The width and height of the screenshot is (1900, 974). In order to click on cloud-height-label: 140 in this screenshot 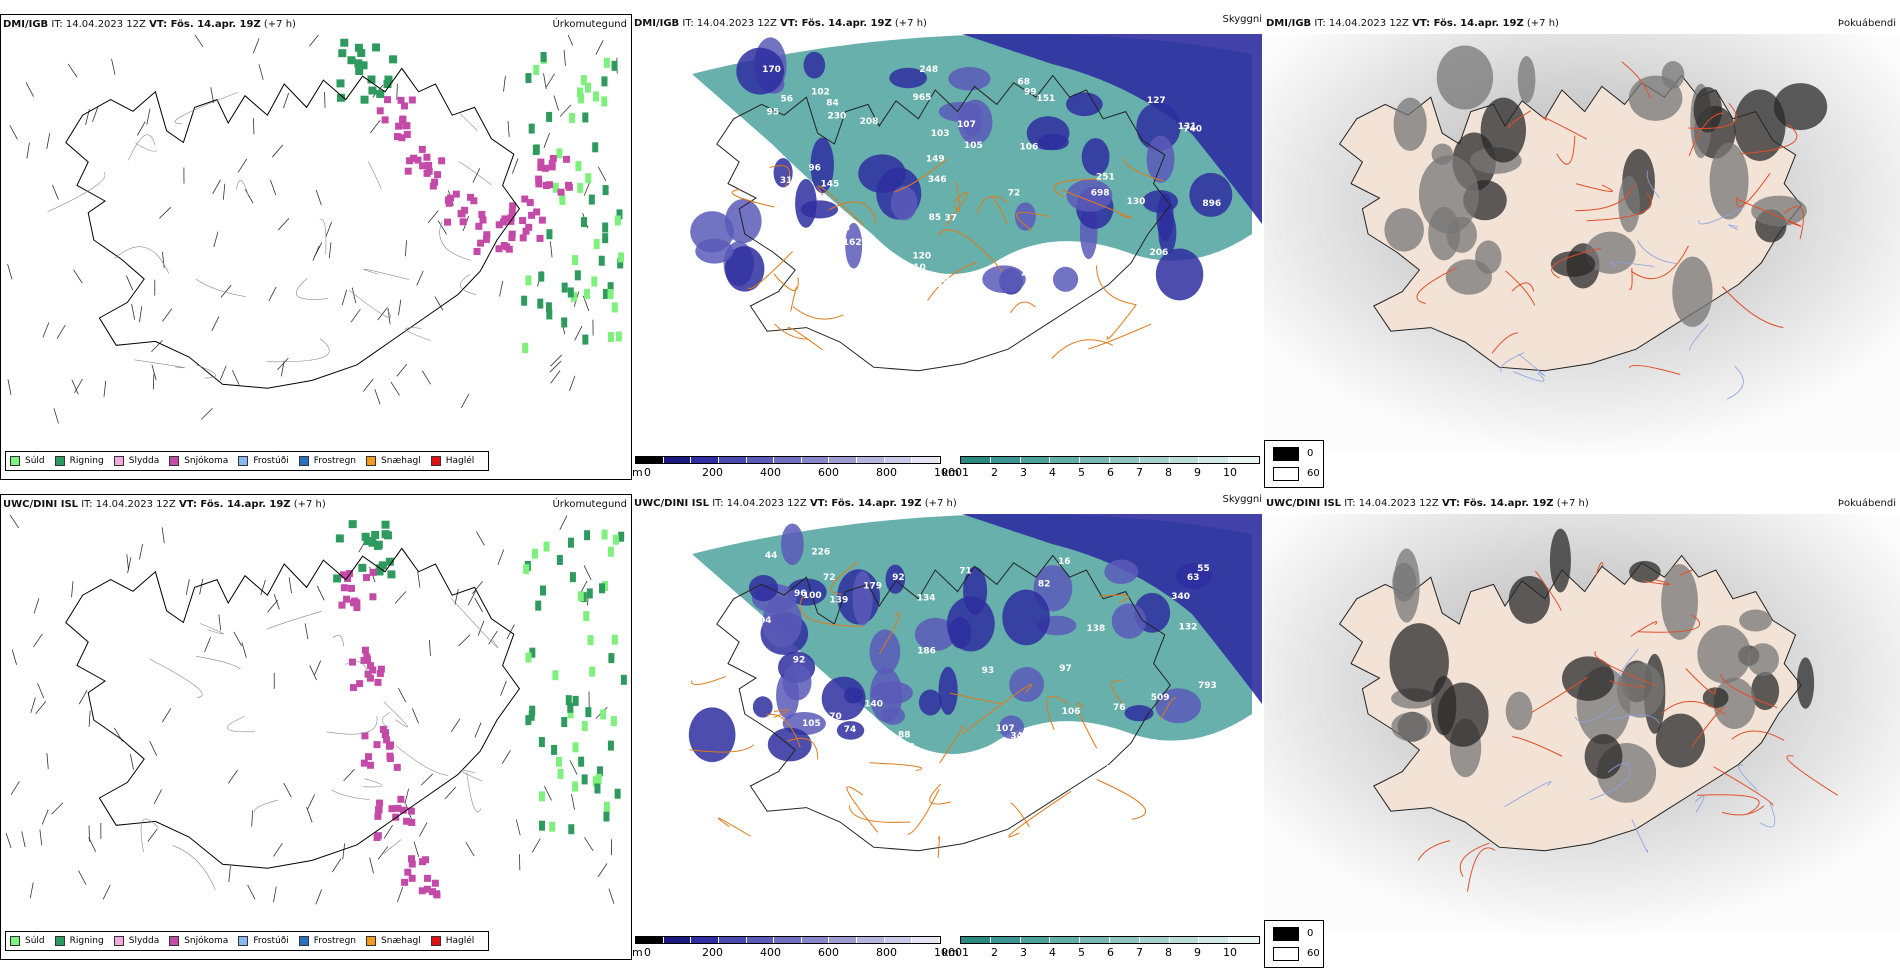, I will do `click(873, 705)`.